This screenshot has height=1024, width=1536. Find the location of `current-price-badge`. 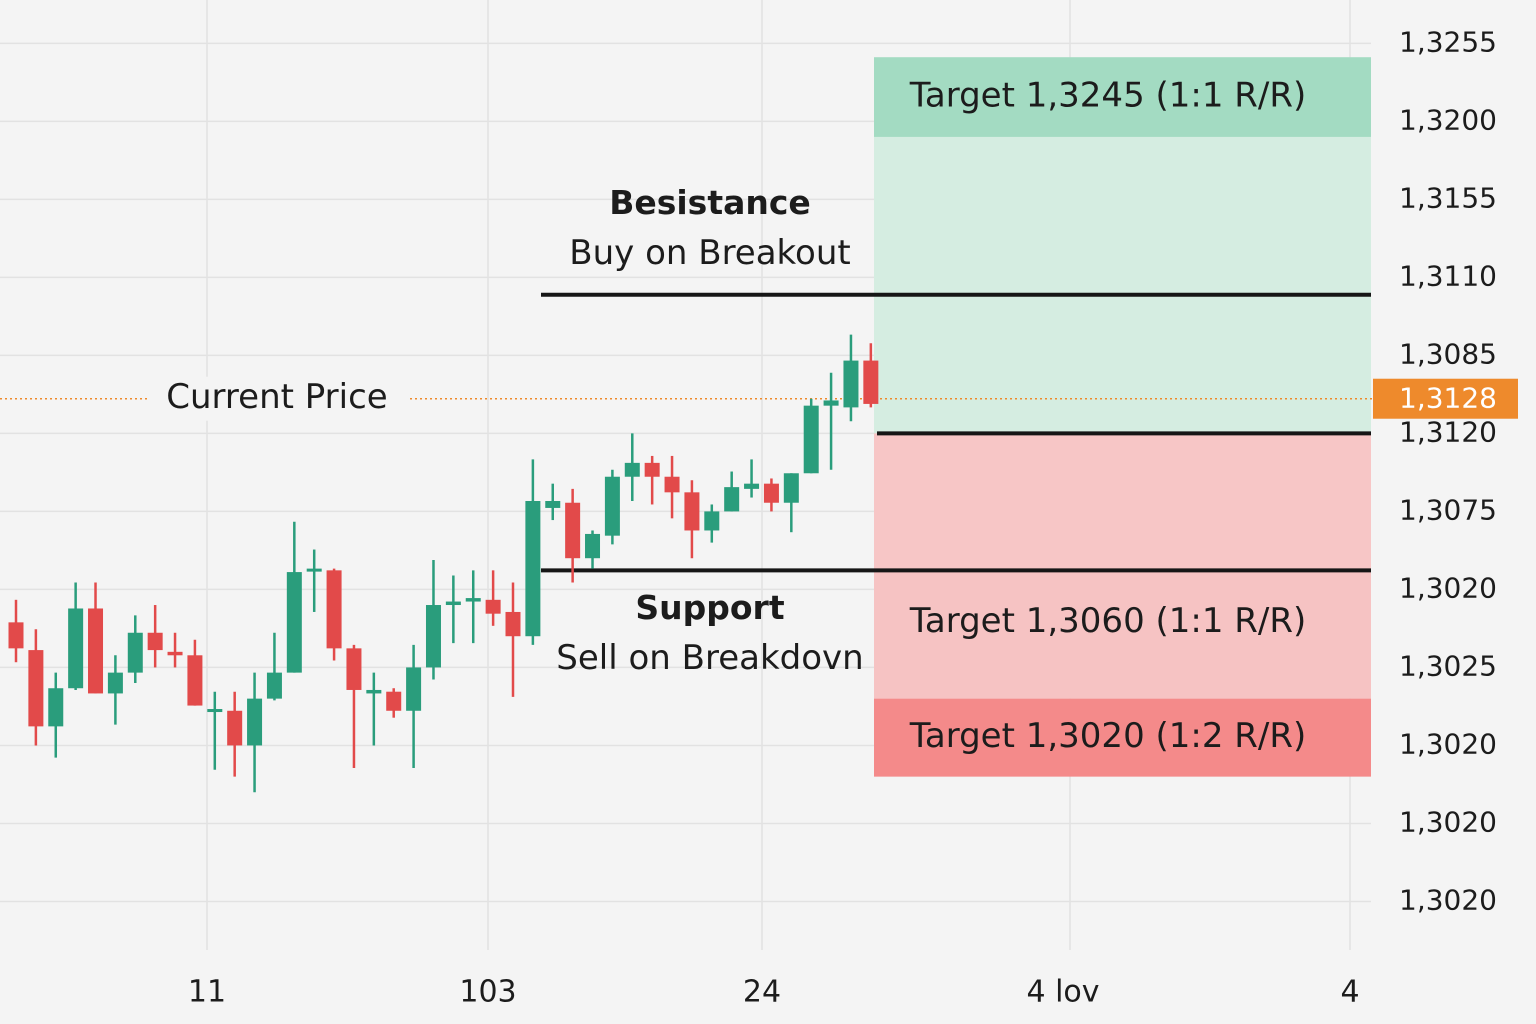

current-price-badge is located at coordinates (1445, 398).